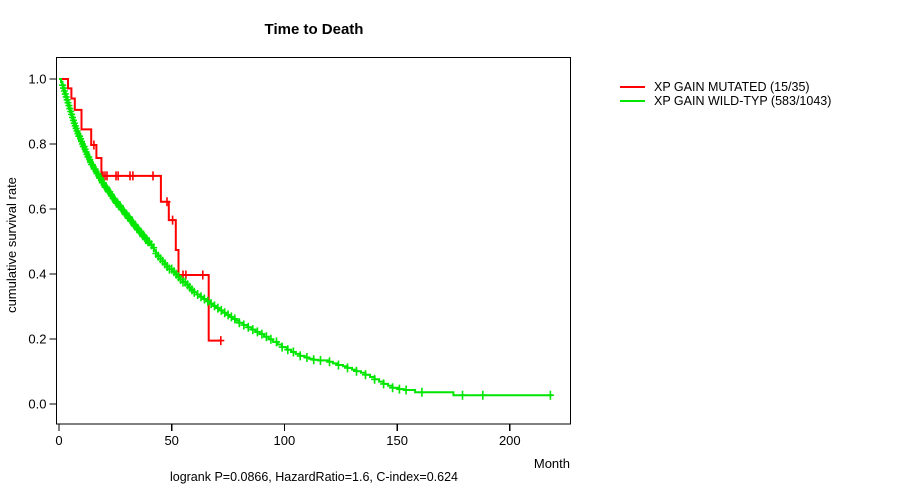 The width and height of the screenshot is (900, 500). What do you see at coordinates (551, 463) in the screenshot?
I see `x-axis-title: Month` at bounding box center [551, 463].